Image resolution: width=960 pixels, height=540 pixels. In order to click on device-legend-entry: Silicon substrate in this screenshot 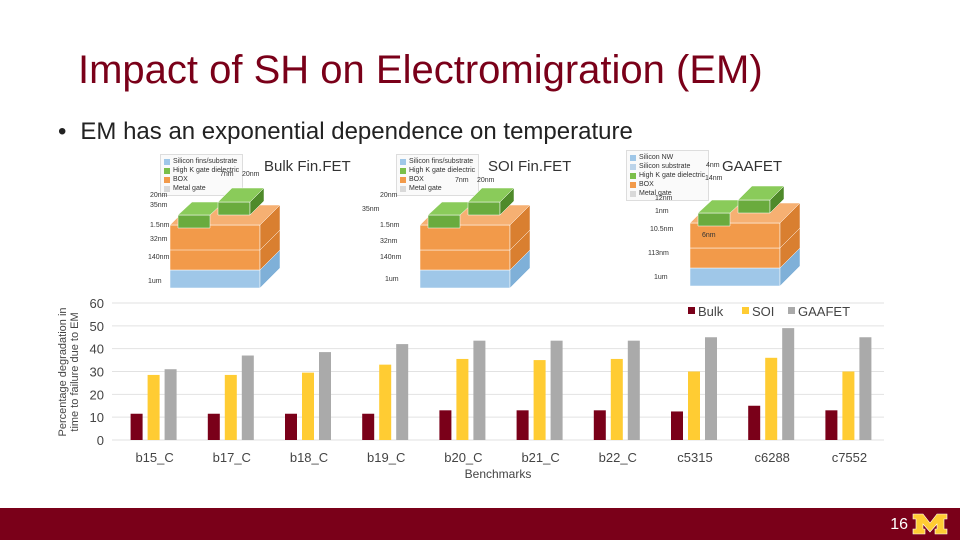, I will do `click(667, 166)`.